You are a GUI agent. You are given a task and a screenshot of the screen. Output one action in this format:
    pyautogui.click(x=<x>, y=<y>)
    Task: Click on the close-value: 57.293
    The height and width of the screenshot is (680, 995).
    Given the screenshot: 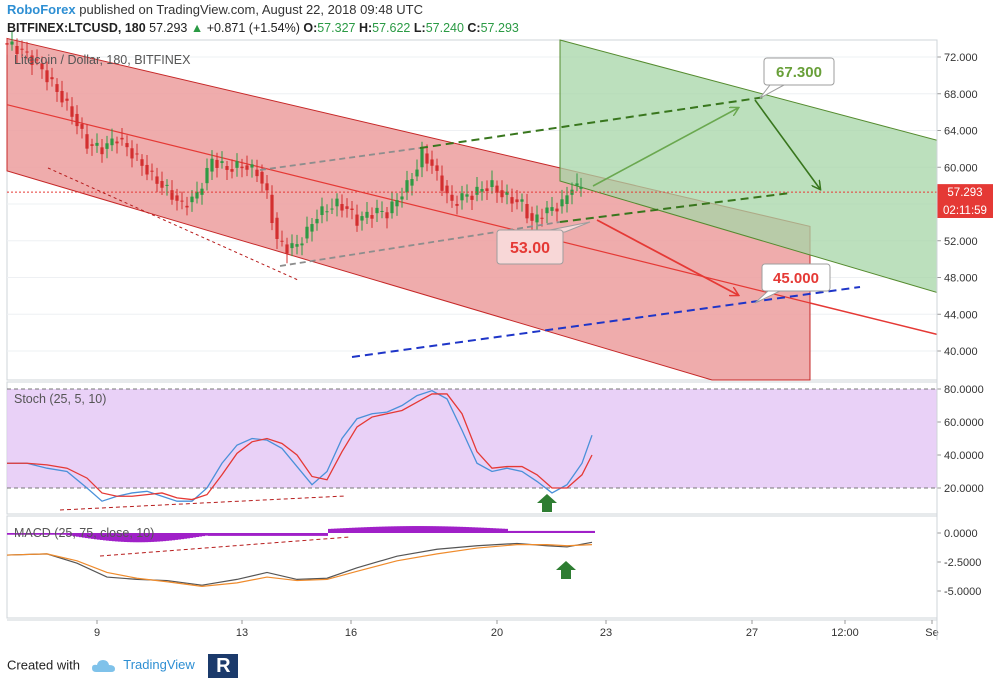 What is the action you would take?
    pyautogui.click(x=499, y=28)
    